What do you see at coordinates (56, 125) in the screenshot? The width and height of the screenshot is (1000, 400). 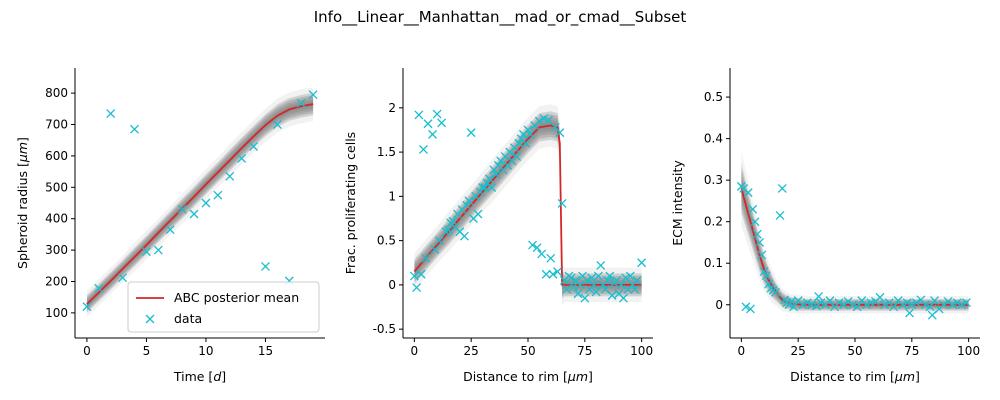 I see `y-tick-label: 700` at bounding box center [56, 125].